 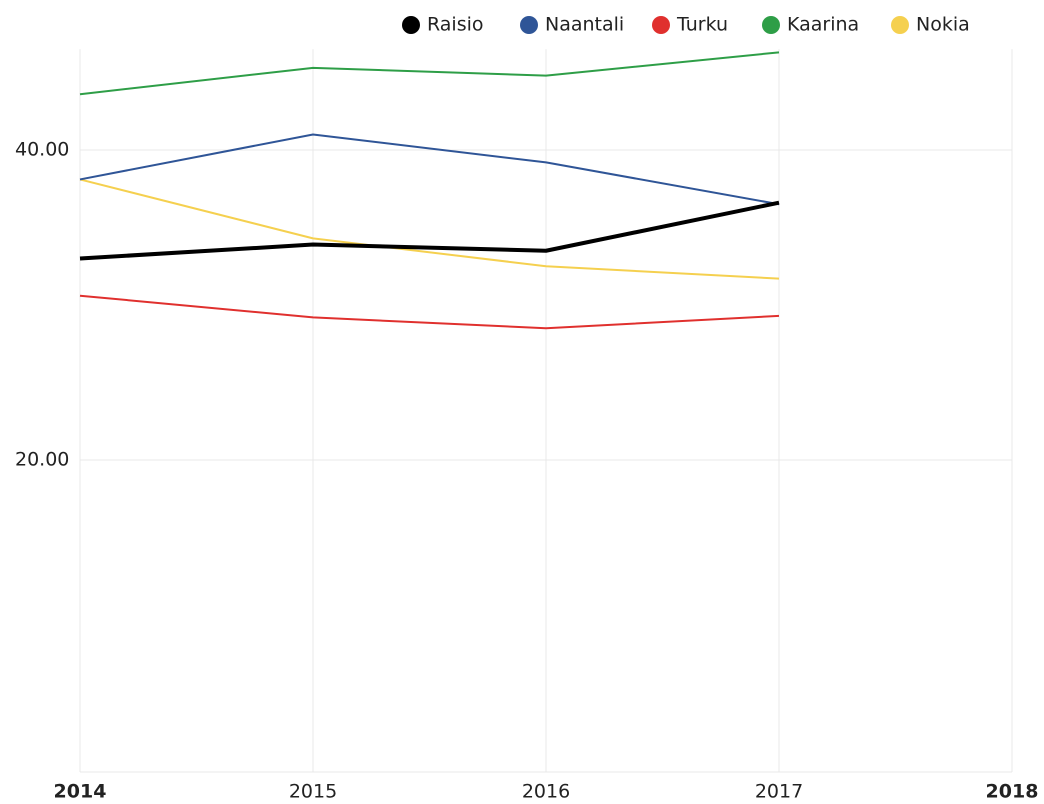 What do you see at coordinates (702, 25) in the screenshot?
I see `legend-label: Turku` at bounding box center [702, 25].